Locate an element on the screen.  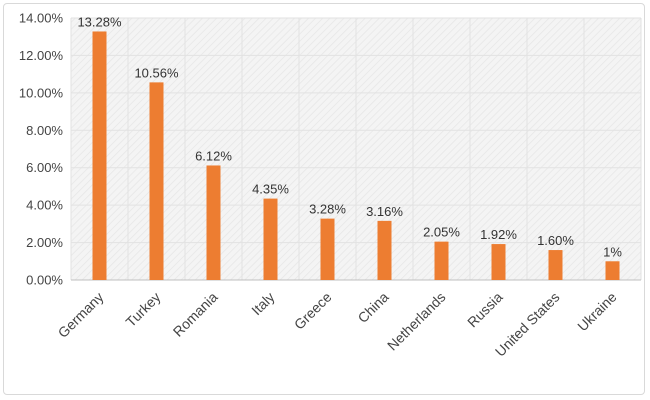
y-tick-label: 8.00% is located at coordinates (44, 130).